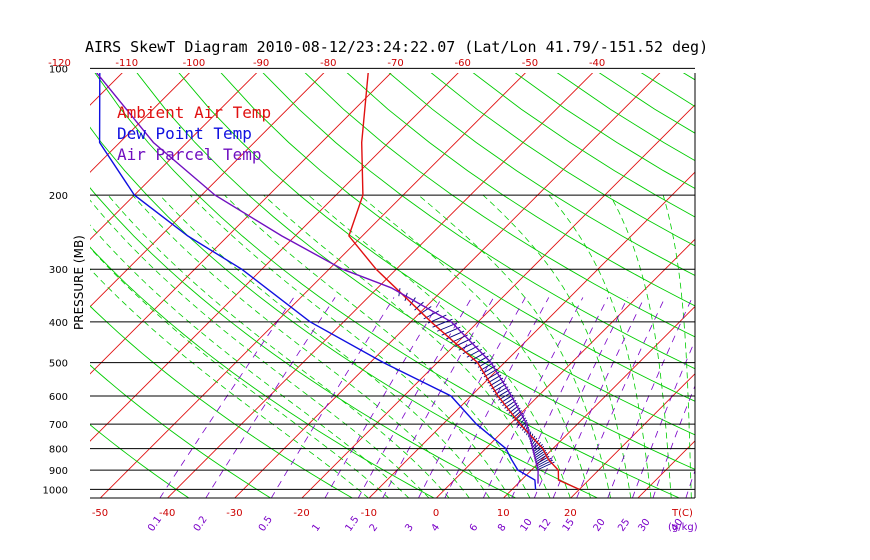 The image size is (870, 560). I want to click on top-temp-tick-label: -50, so click(530, 63).